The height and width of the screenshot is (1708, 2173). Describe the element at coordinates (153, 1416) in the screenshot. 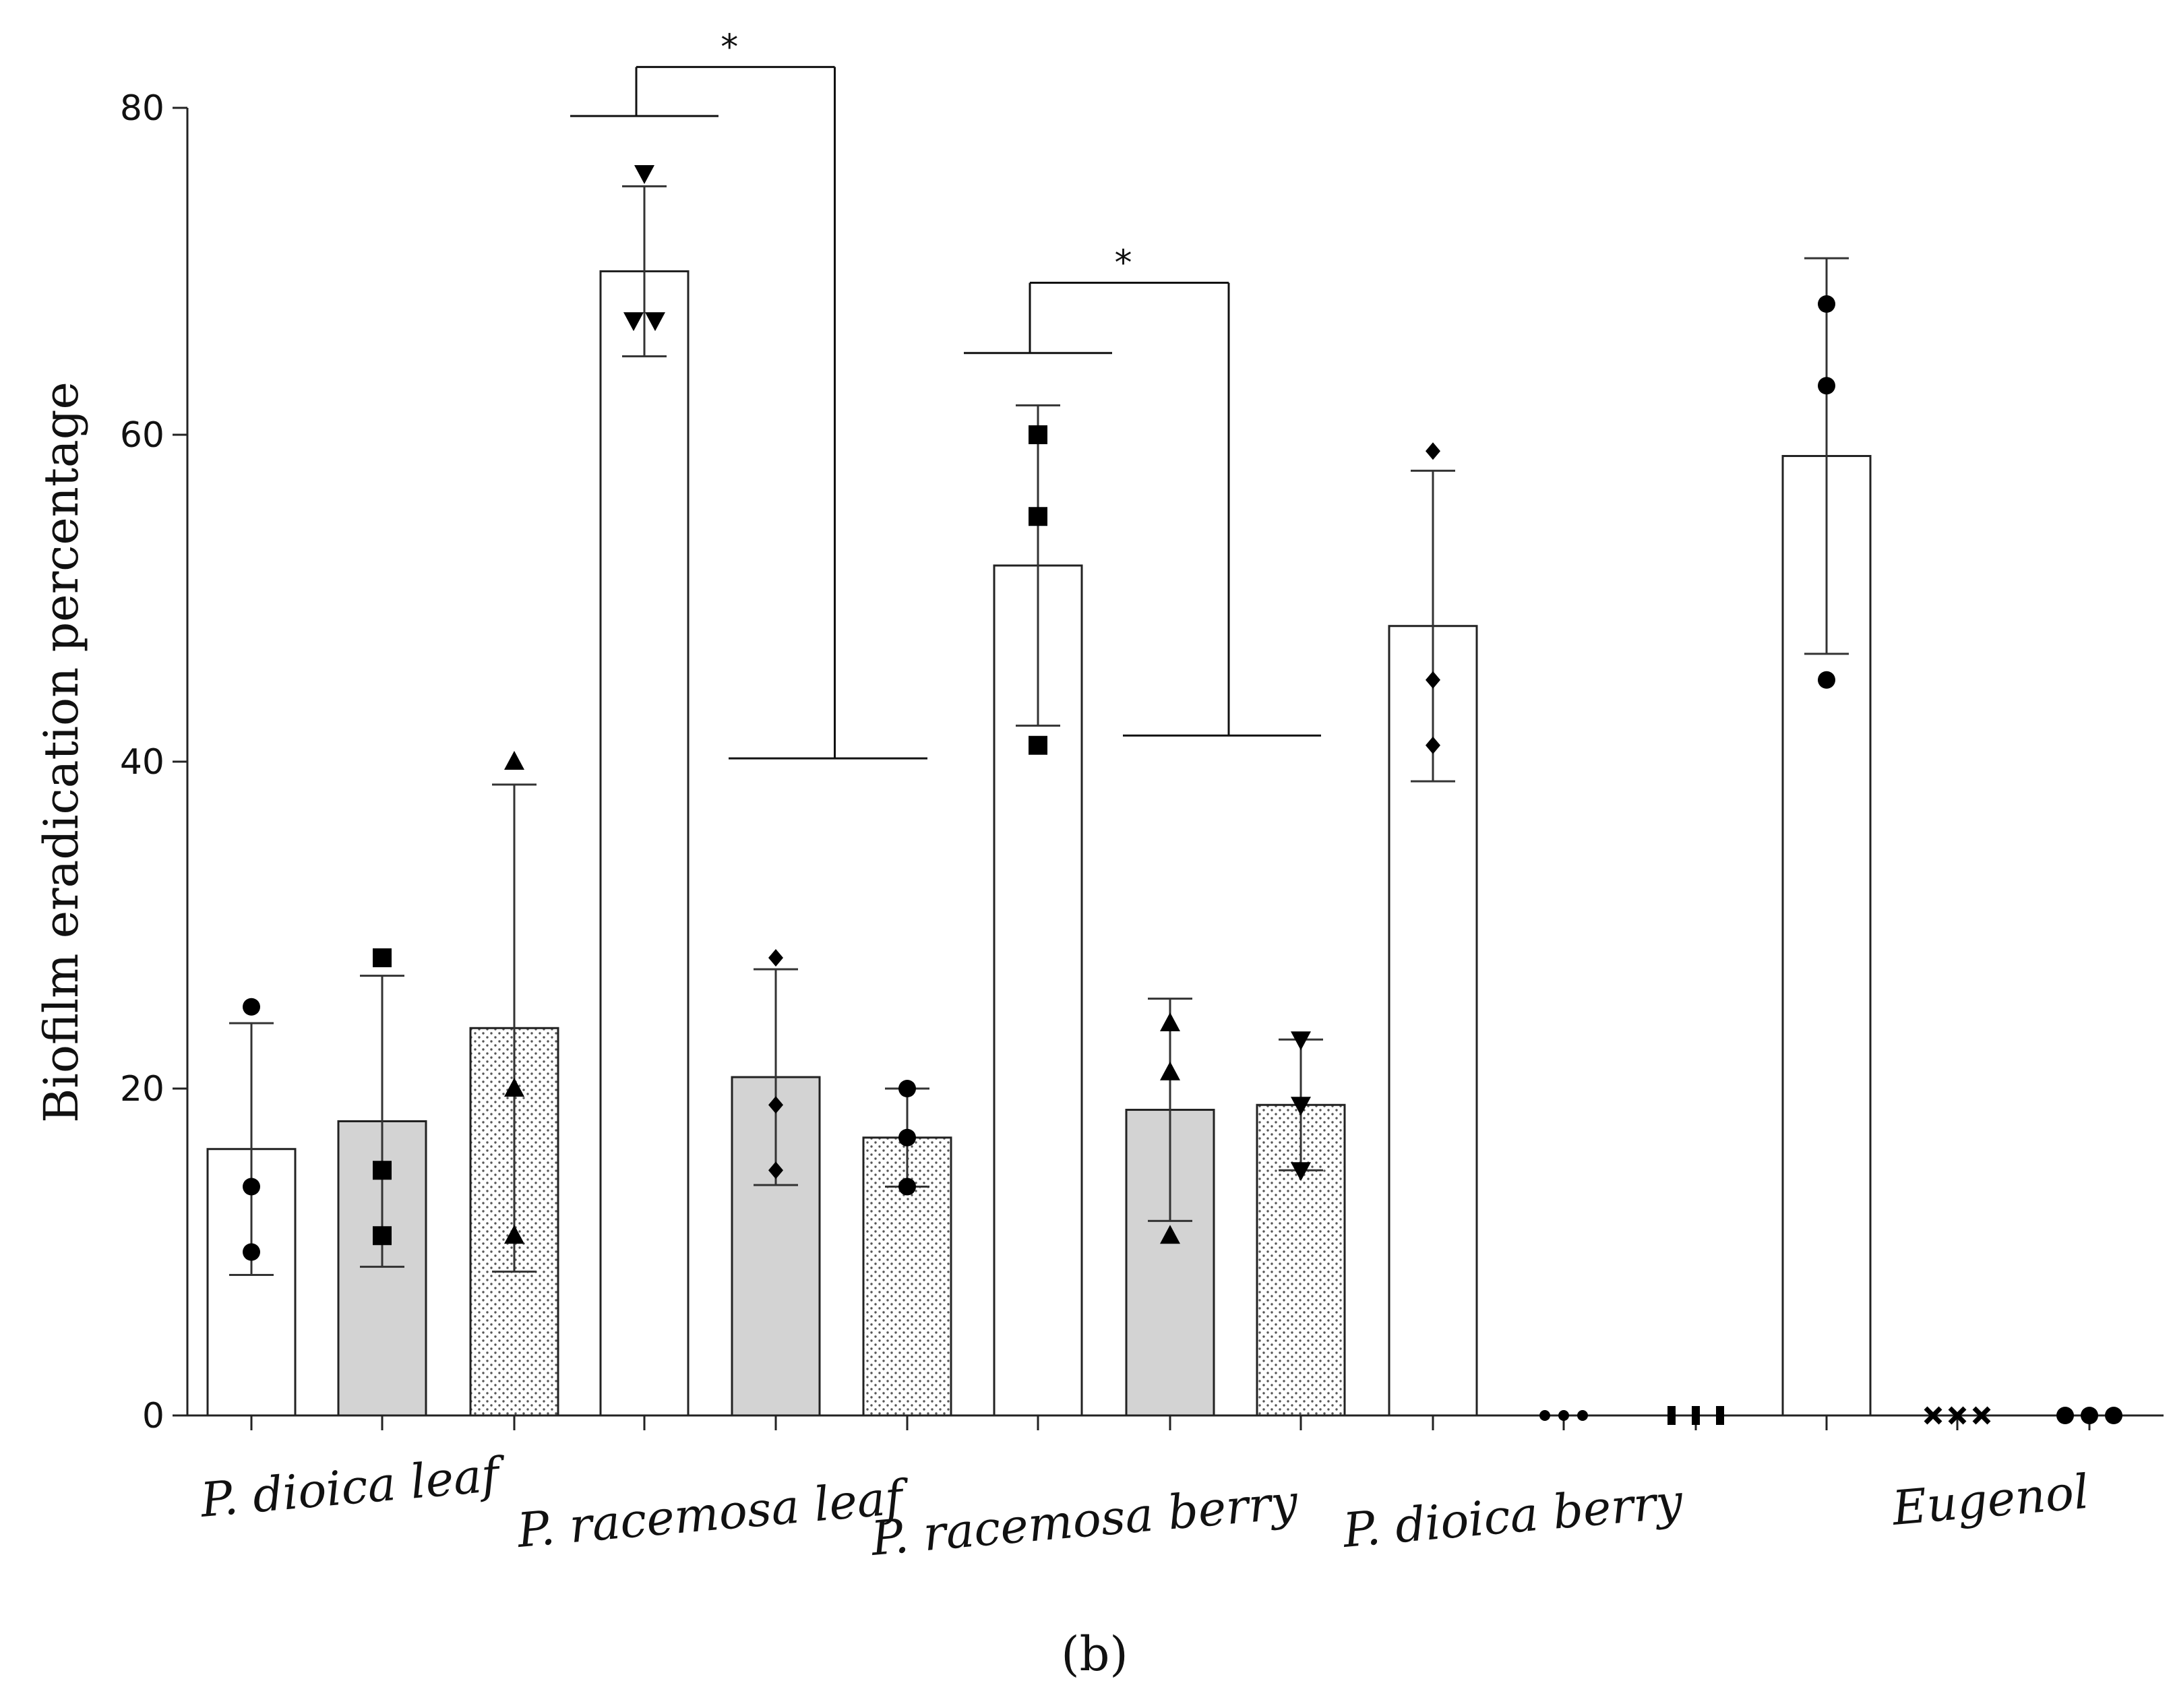

I see `y-tick-label: 0` at that location.